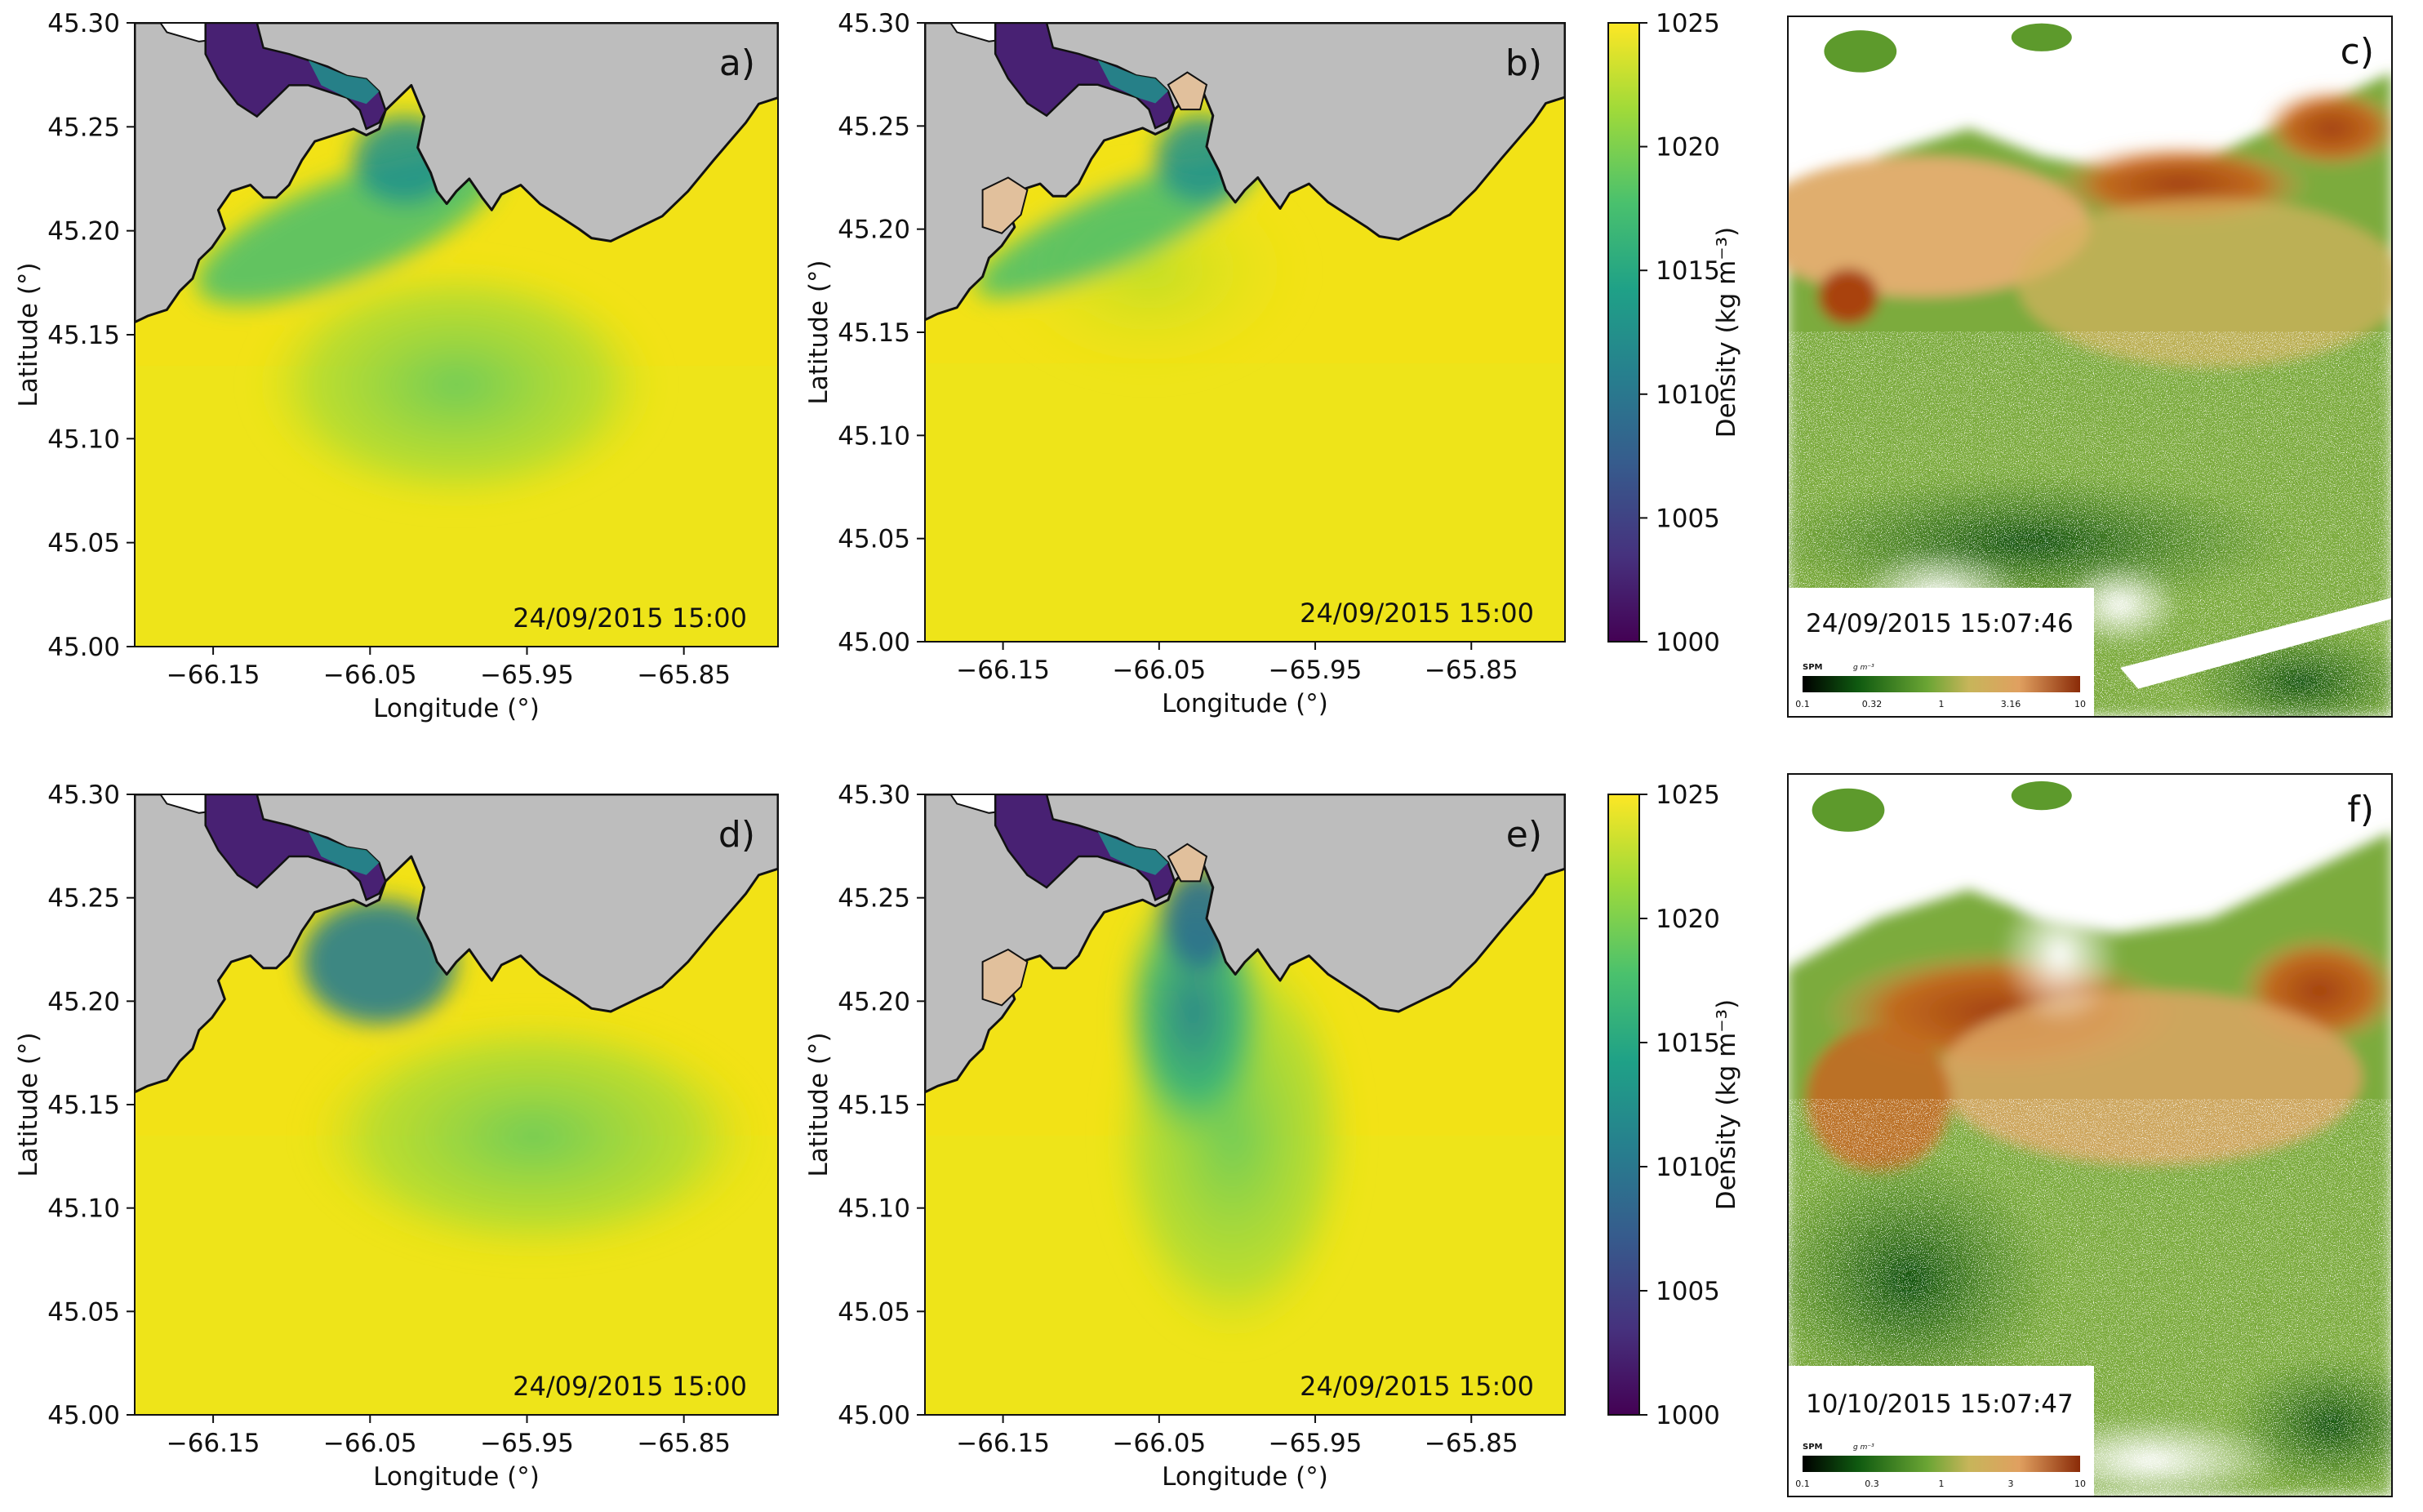 The image size is (2423, 1512). I want to click on panel-letter: b), so click(1523, 63).